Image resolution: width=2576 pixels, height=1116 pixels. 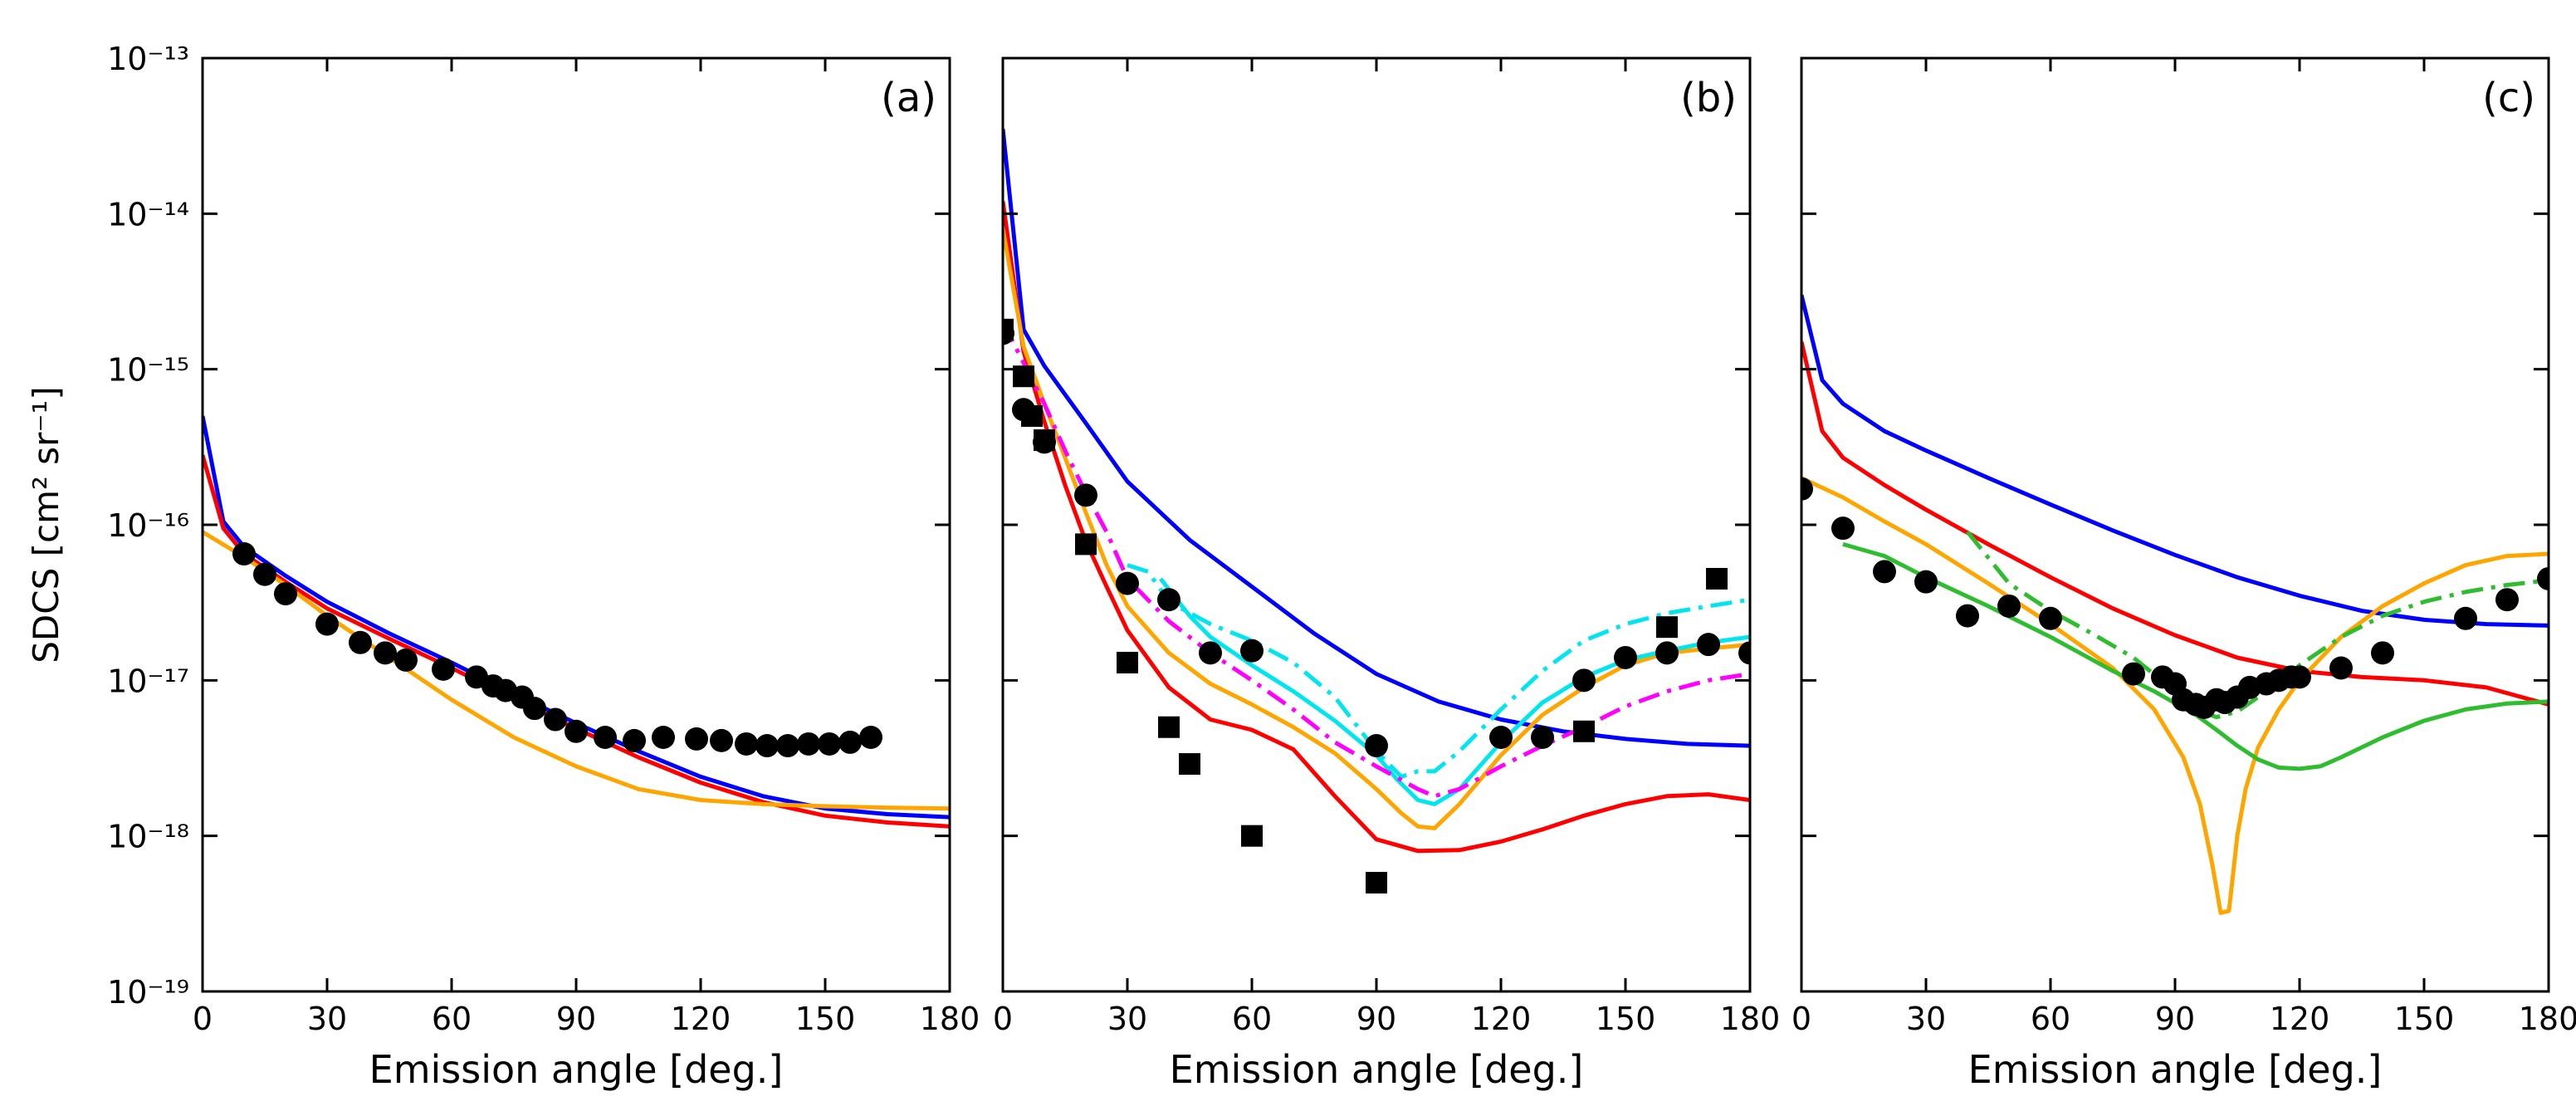 What do you see at coordinates (576, 622) in the screenshot?
I see `plot-area` at bounding box center [576, 622].